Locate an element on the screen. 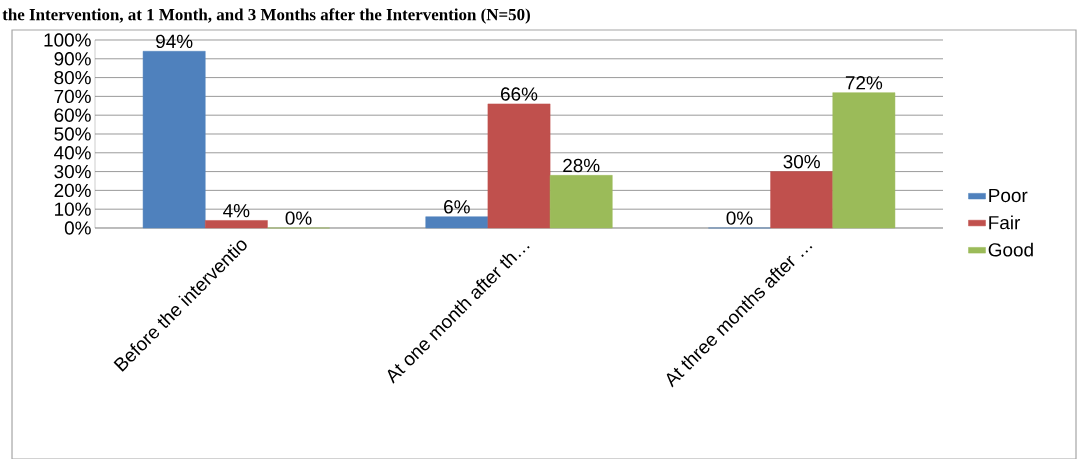 This screenshot has height=459, width=1077. y-tick-label: 80% is located at coordinates (72, 77).